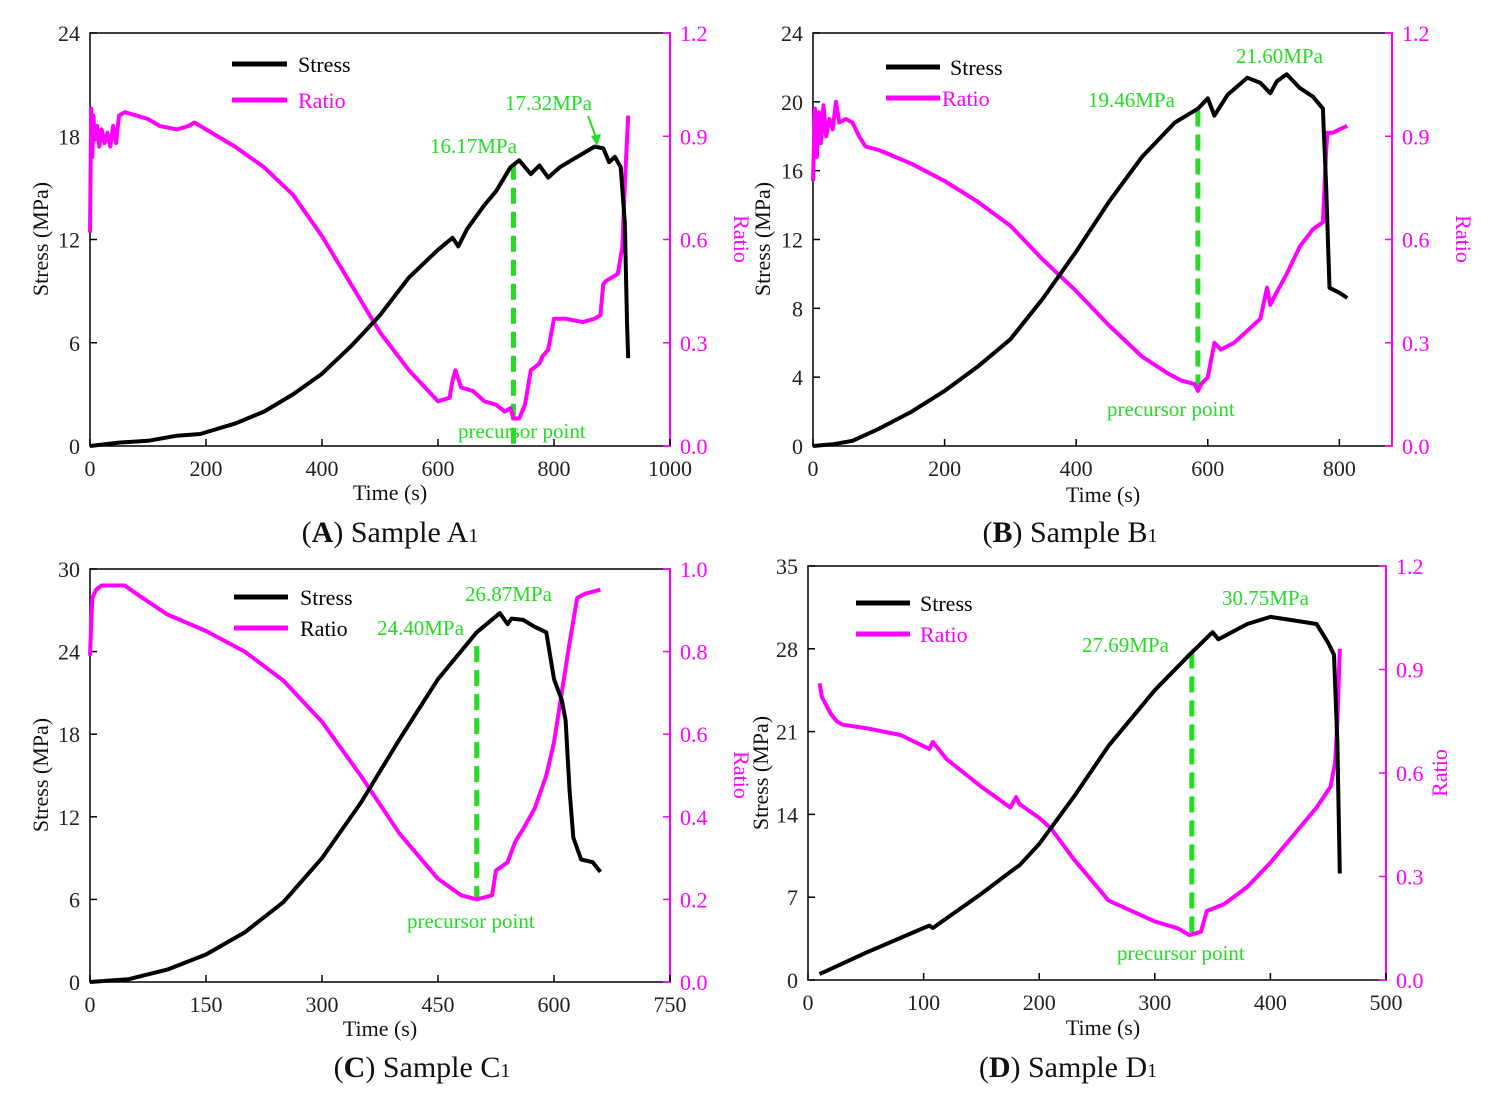  Describe the element at coordinates (1103, 994) in the screenshot. I see `x-ticks: 0 100 200 300 400 500` at that location.